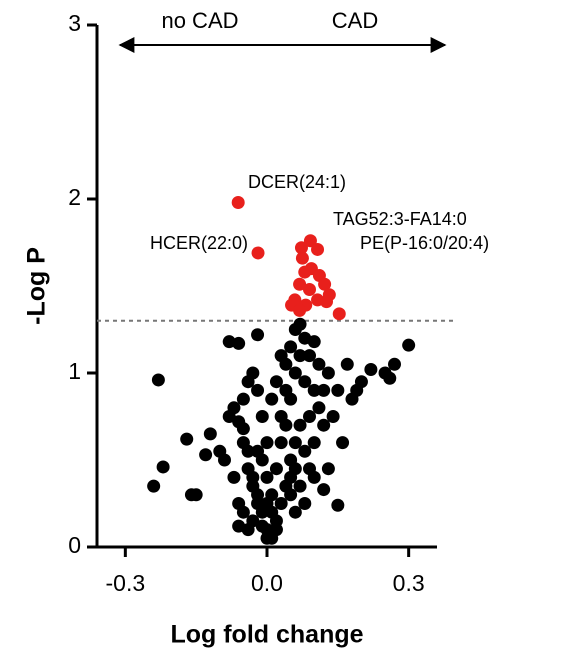  I want to click on direction-label: CAD, so click(355, 20).